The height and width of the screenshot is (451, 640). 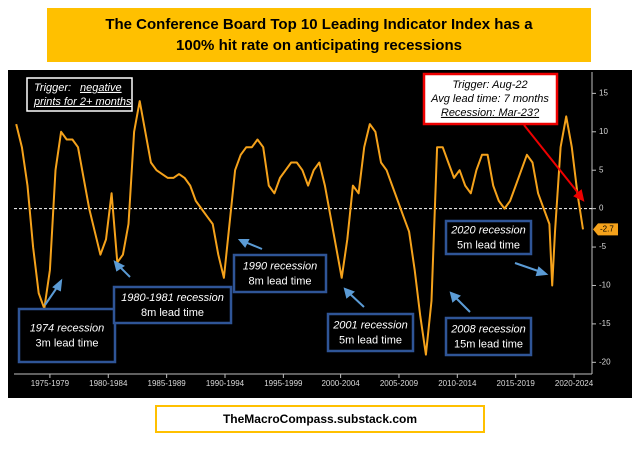 I want to click on recession-name: 1980-1981 recession, so click(x=172, y=298).